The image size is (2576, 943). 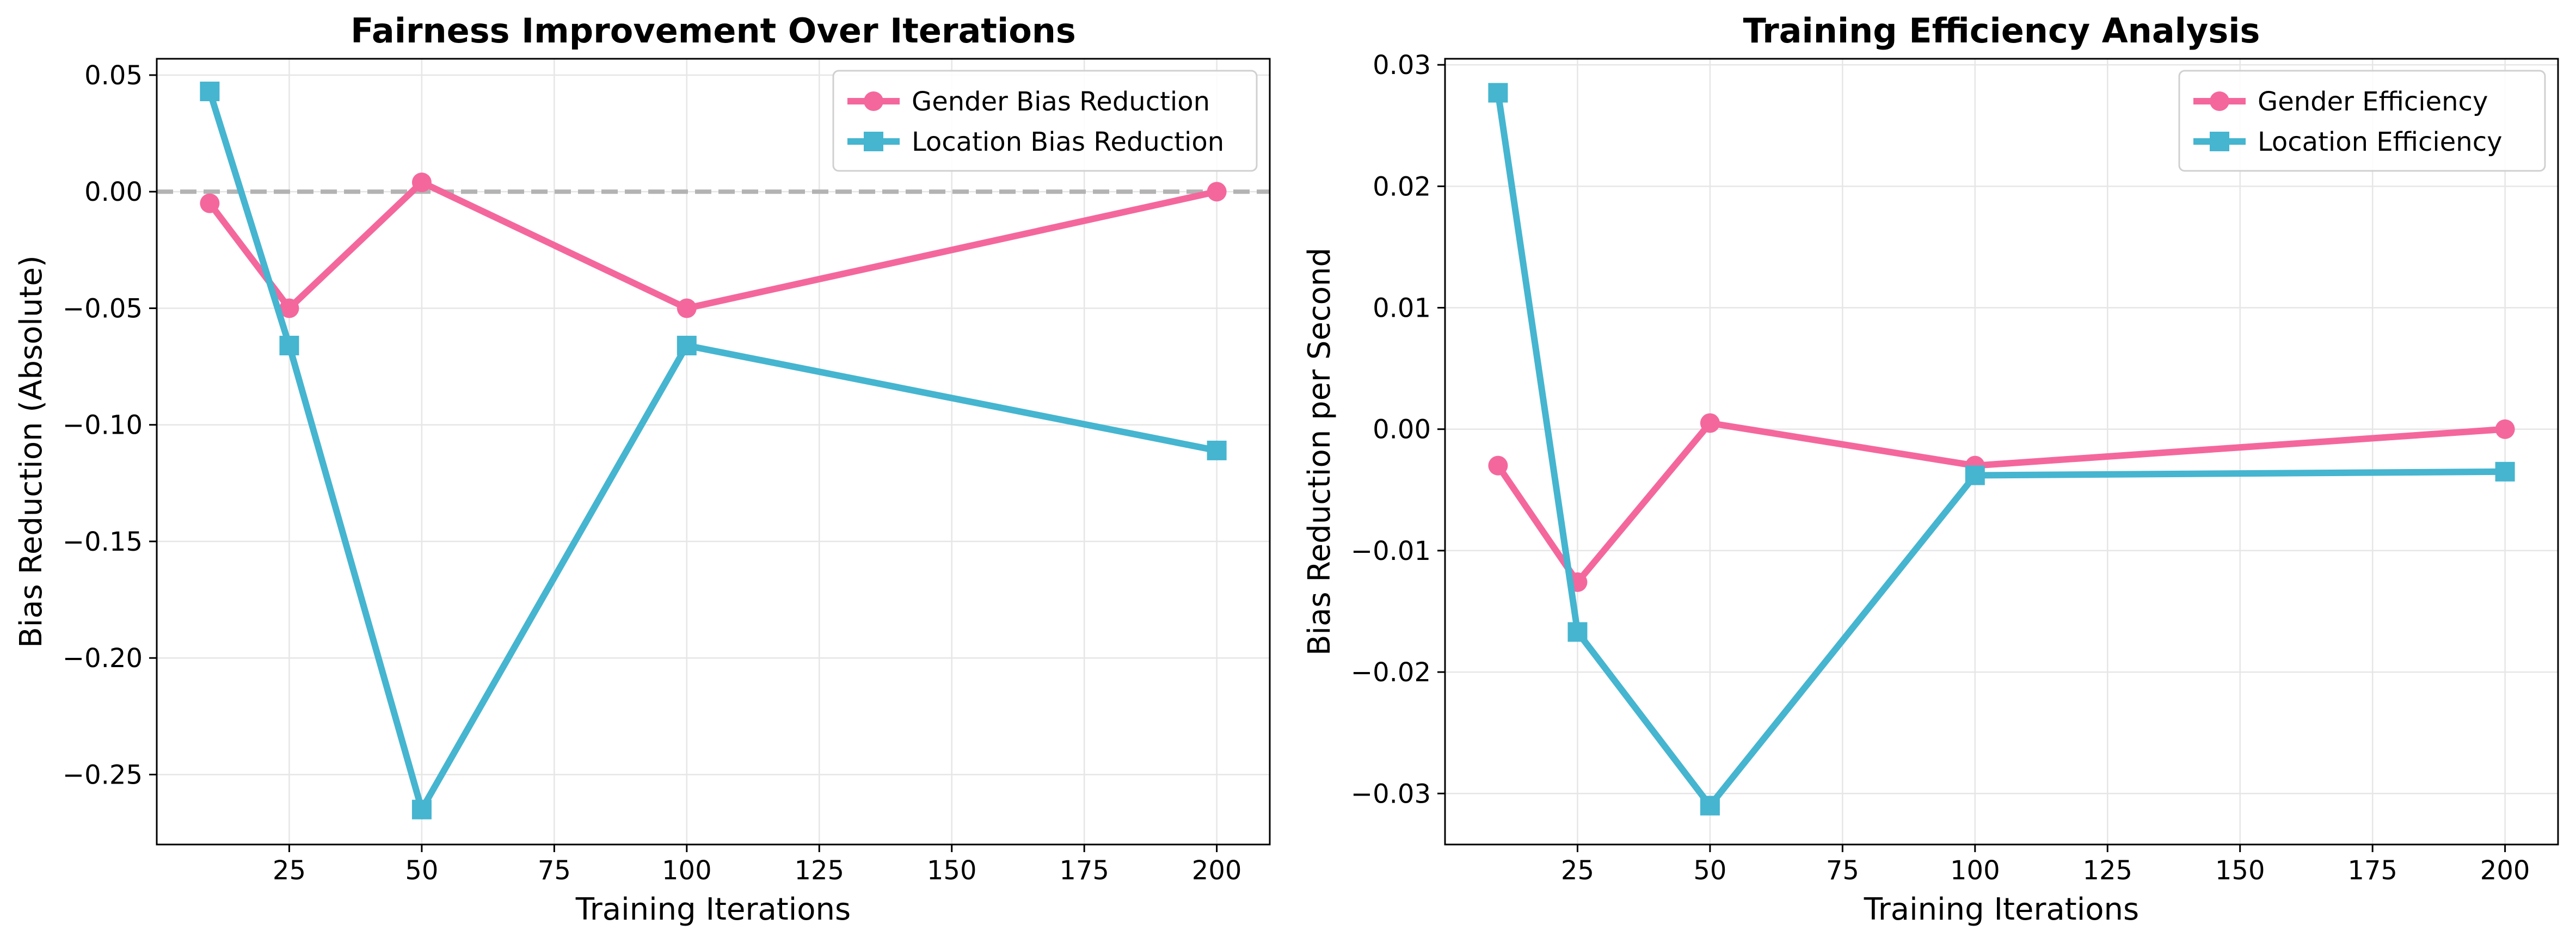 I want to click on chart-title: Training Efficiency Analysis, so click(x=2001, y=31).